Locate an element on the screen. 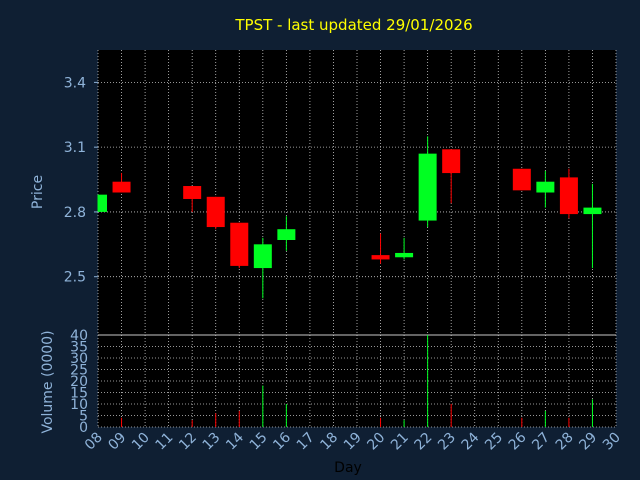  day-tick-label: 29 is located at coordinates (588, 442).